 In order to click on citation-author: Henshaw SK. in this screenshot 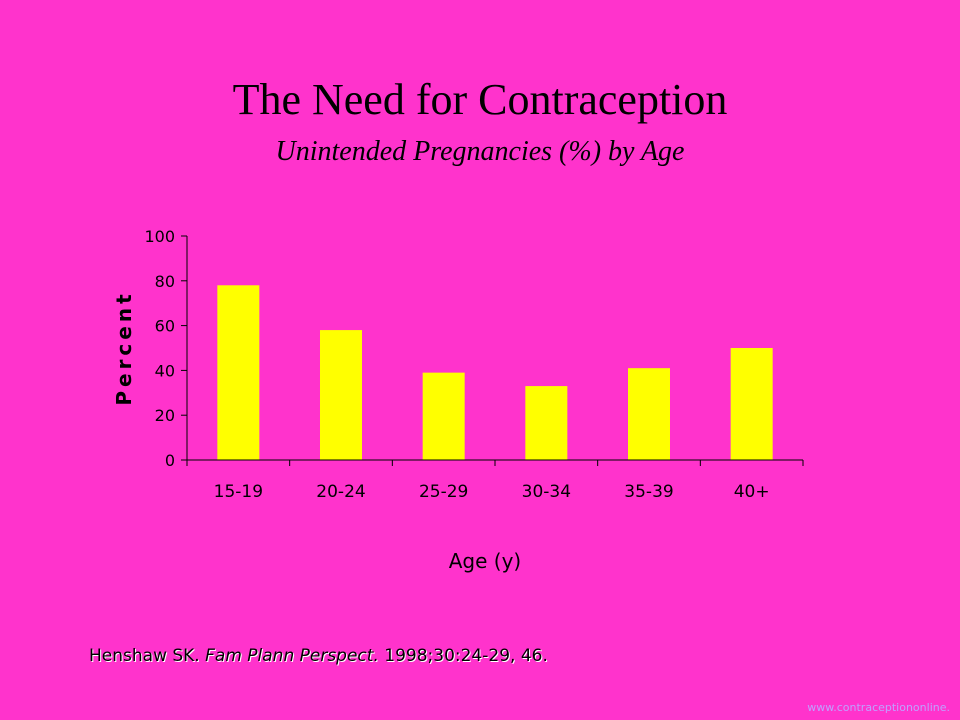, I will do `click(144, 656)`.